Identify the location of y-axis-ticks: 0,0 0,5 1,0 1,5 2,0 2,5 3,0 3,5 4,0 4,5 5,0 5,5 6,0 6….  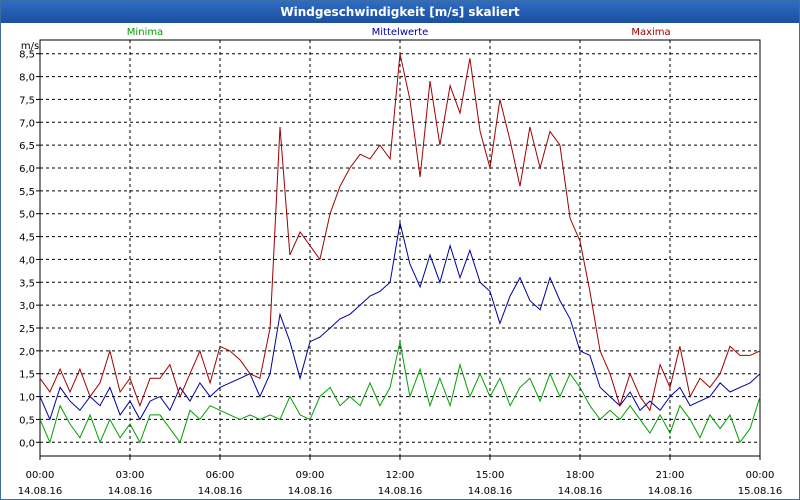
(29, 249).